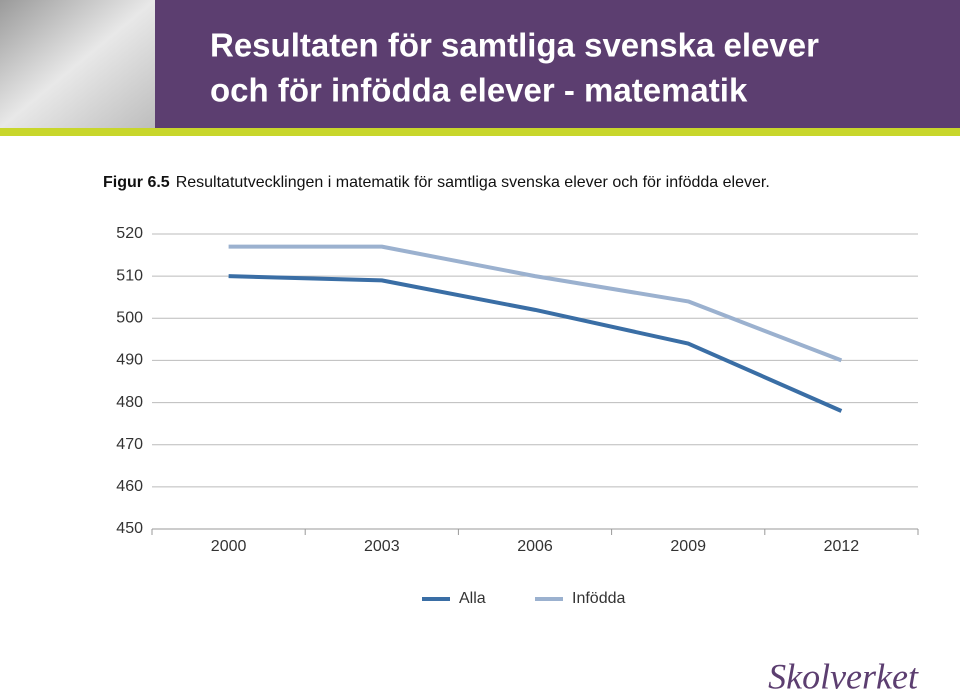 This screenshot has width=960, height=697. What do you see at coordinates (129, 318) in the screenshot?
I see `y-tick-label: 500` at bounding box center [129, 318].